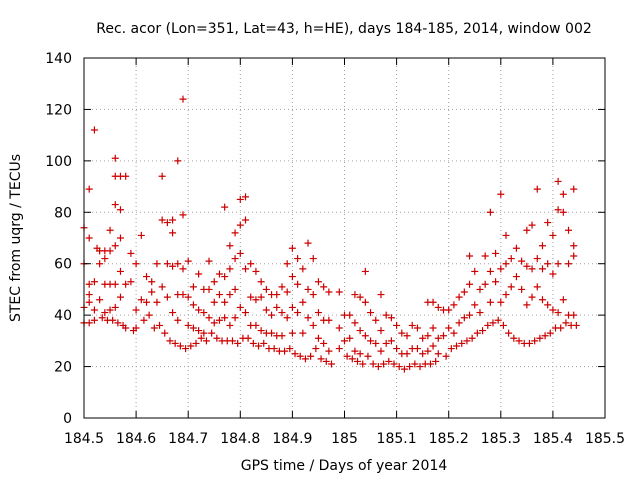 This screenshot has height=480, width=640. Describe the element at coordinates (553, 439) in the screenshot. I see `x-tick-label: 185.4` at that location.